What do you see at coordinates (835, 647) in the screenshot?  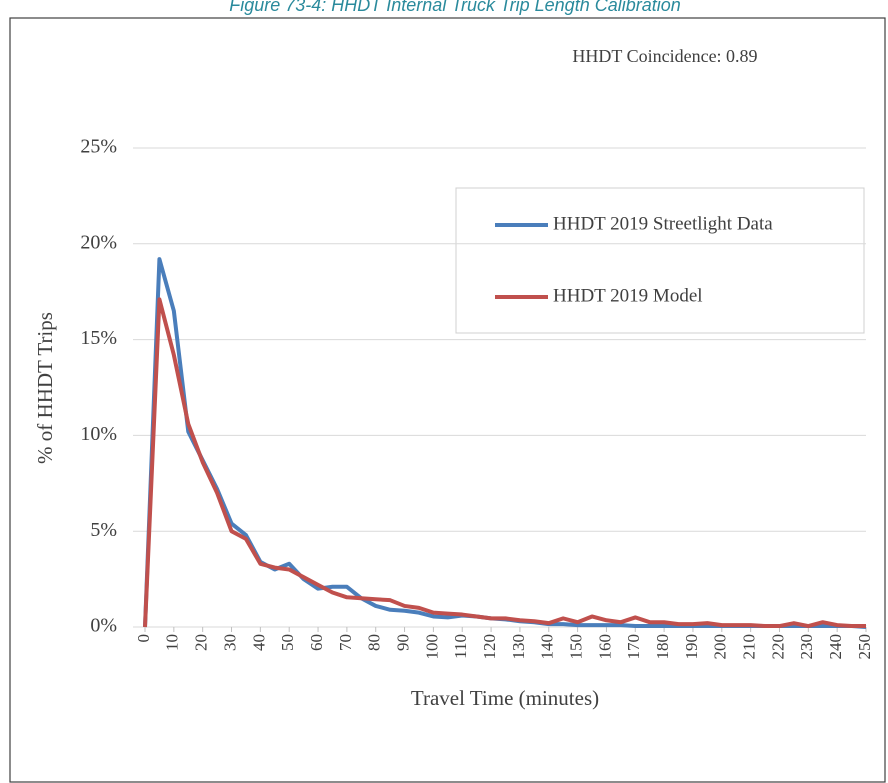 I see `x-tick-label: 240` at bounding box center [835, 647].